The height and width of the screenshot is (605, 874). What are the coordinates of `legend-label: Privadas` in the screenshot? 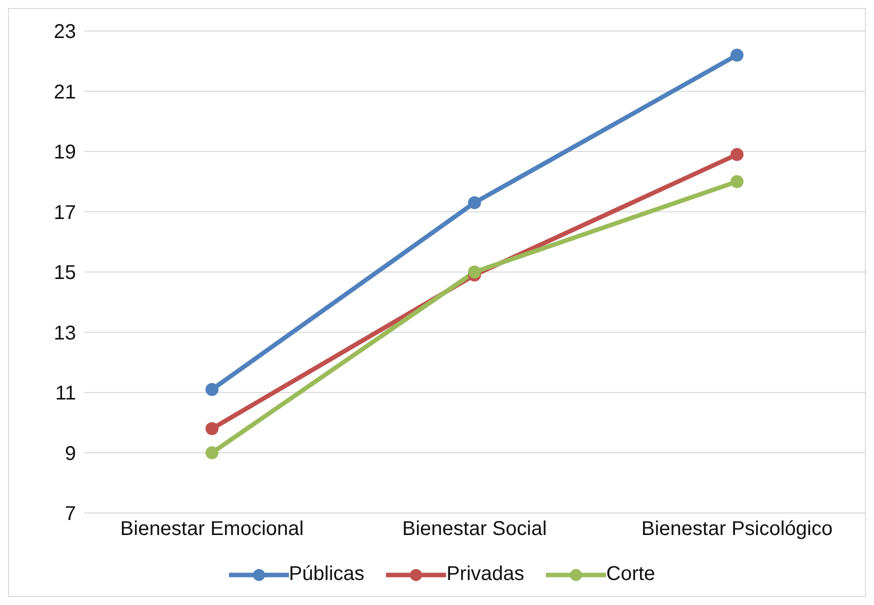 It's located at (485, 574).